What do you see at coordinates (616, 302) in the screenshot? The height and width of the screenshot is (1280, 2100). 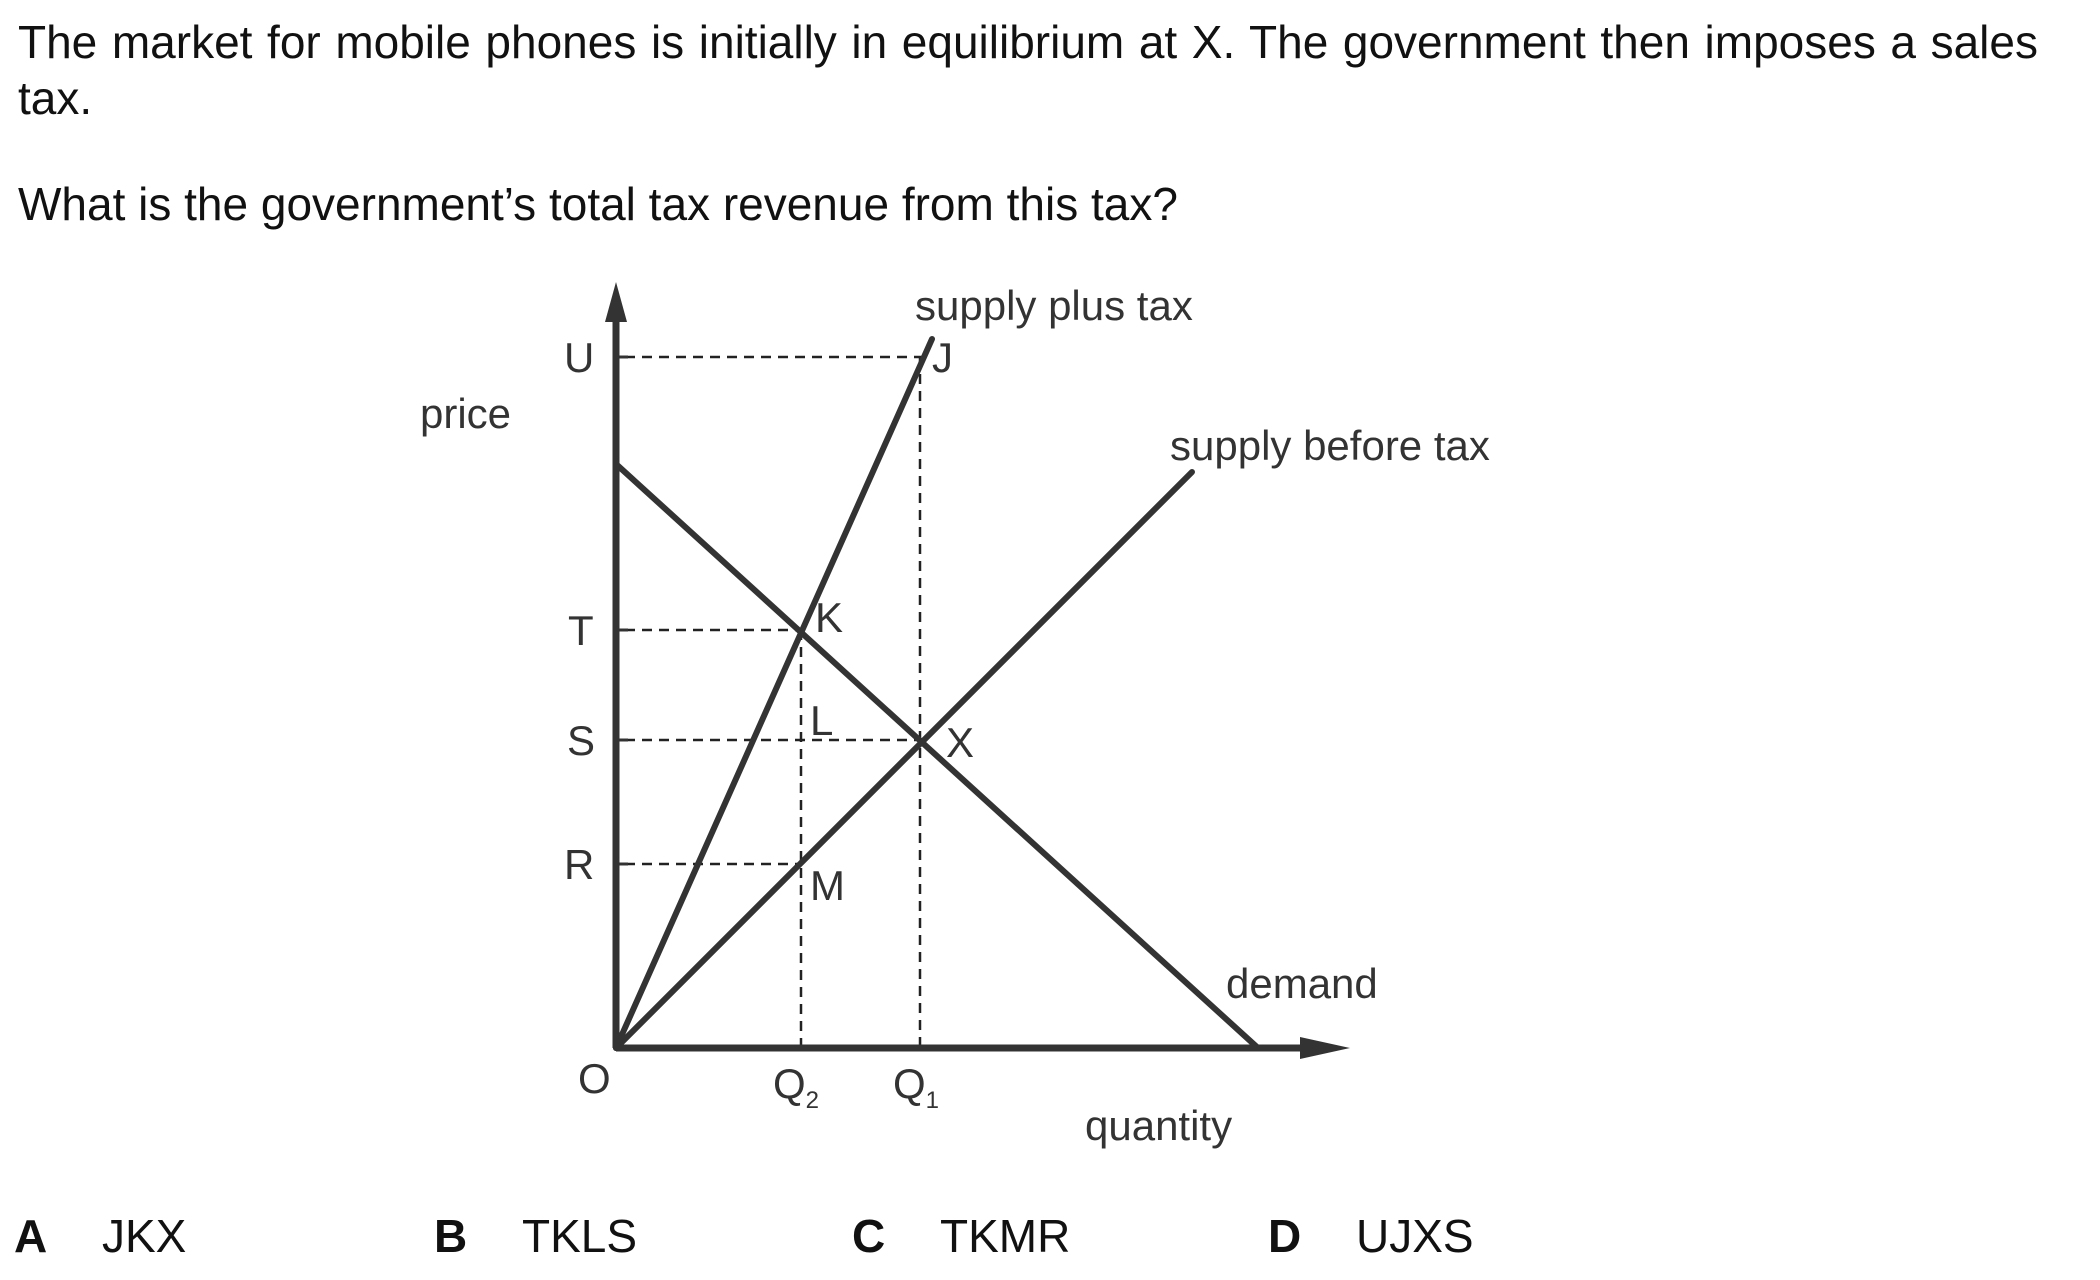 I see `price-axis-arrow` at bounding box center [616, 302].